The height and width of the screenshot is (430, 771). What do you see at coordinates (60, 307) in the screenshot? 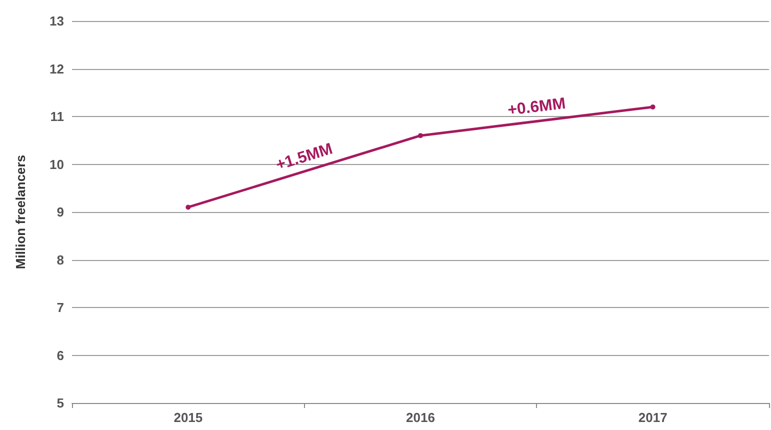
I see `y-tick-label: 7` at bounding box center [60, 307].